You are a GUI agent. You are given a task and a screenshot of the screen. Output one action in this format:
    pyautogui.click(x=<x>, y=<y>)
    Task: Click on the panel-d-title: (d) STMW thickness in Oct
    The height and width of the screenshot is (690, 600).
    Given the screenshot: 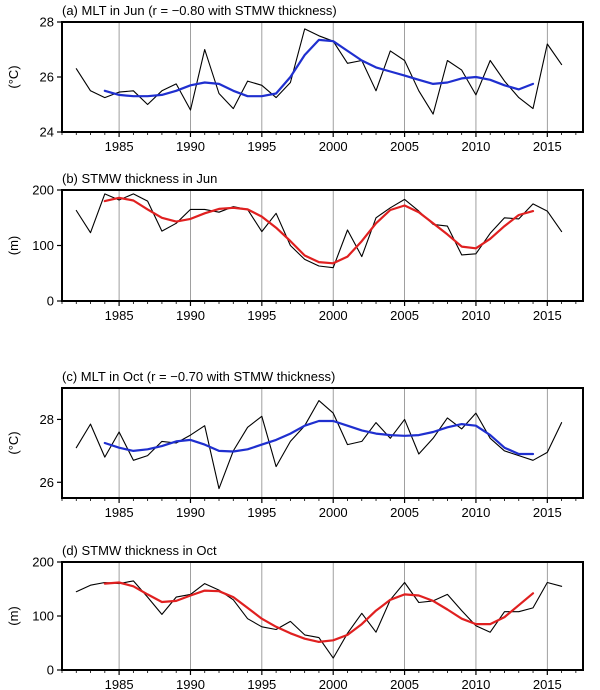 What is the action you would take?
    pyautogui.click(x=139, y=550)
    